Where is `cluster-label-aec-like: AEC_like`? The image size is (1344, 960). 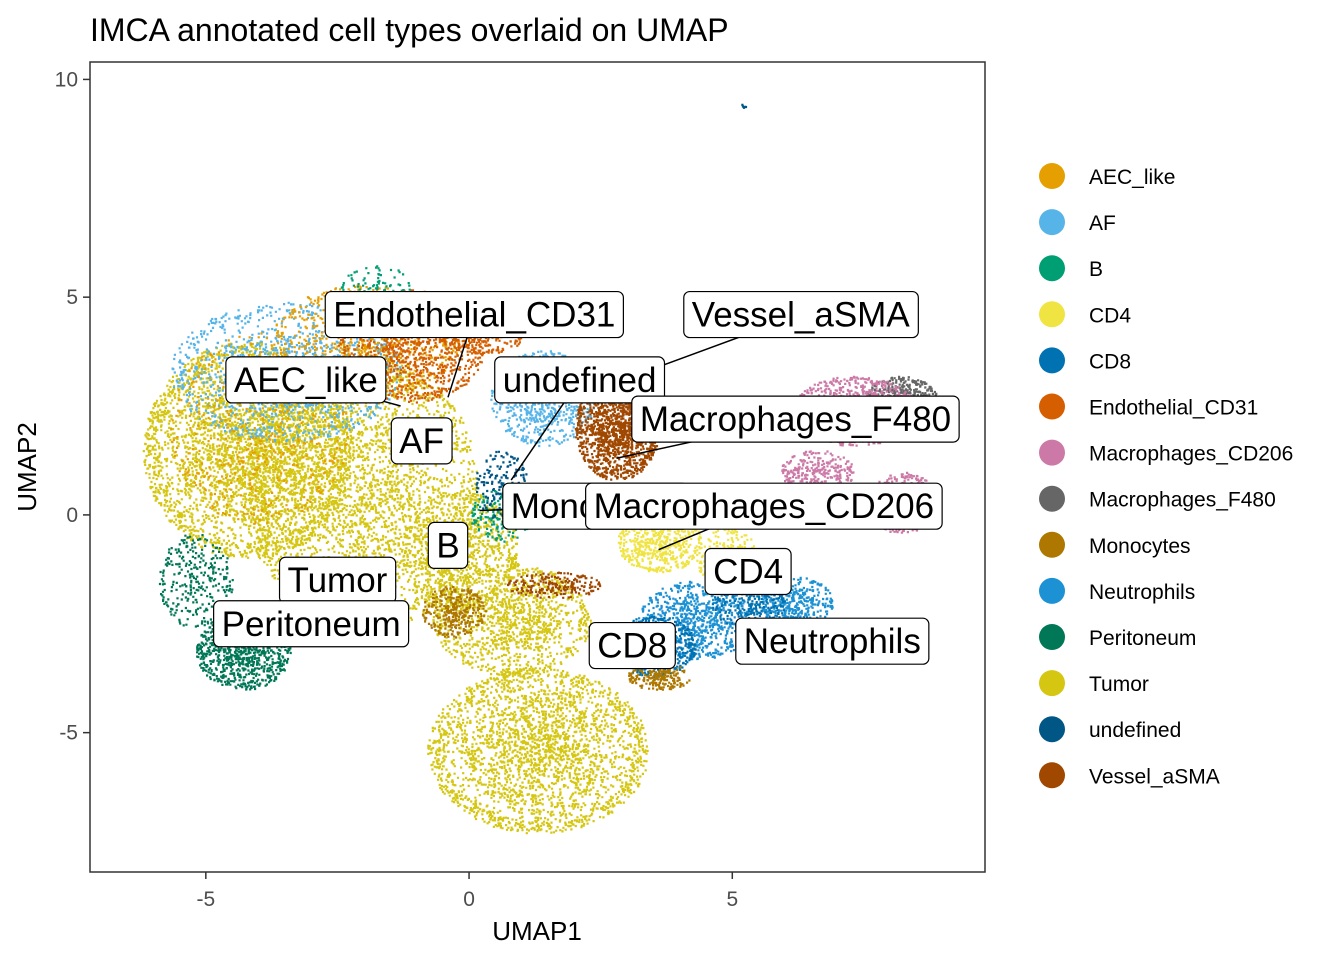
cluster-label-aec-like: AEC_like is located at coordinates (313, 381).